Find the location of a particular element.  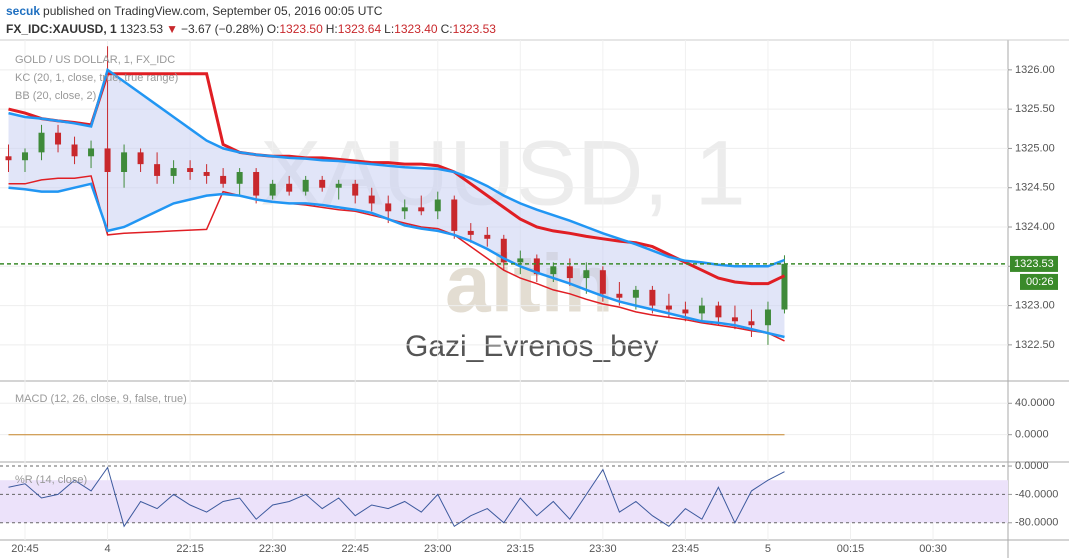

macd-title: MACD (12, 26, close, 9, false, true) is located at coordinates (101, 399).